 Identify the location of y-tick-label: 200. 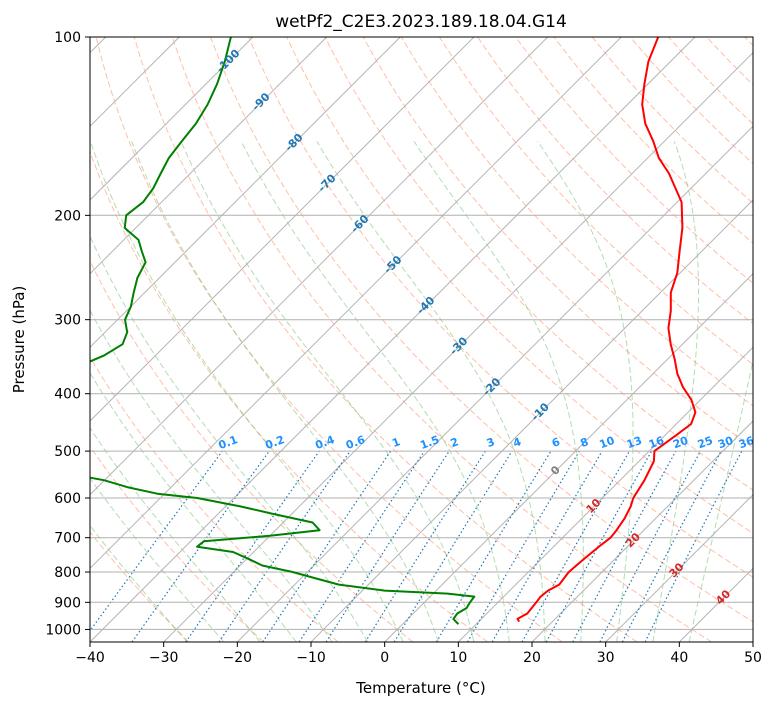
(67, 216).